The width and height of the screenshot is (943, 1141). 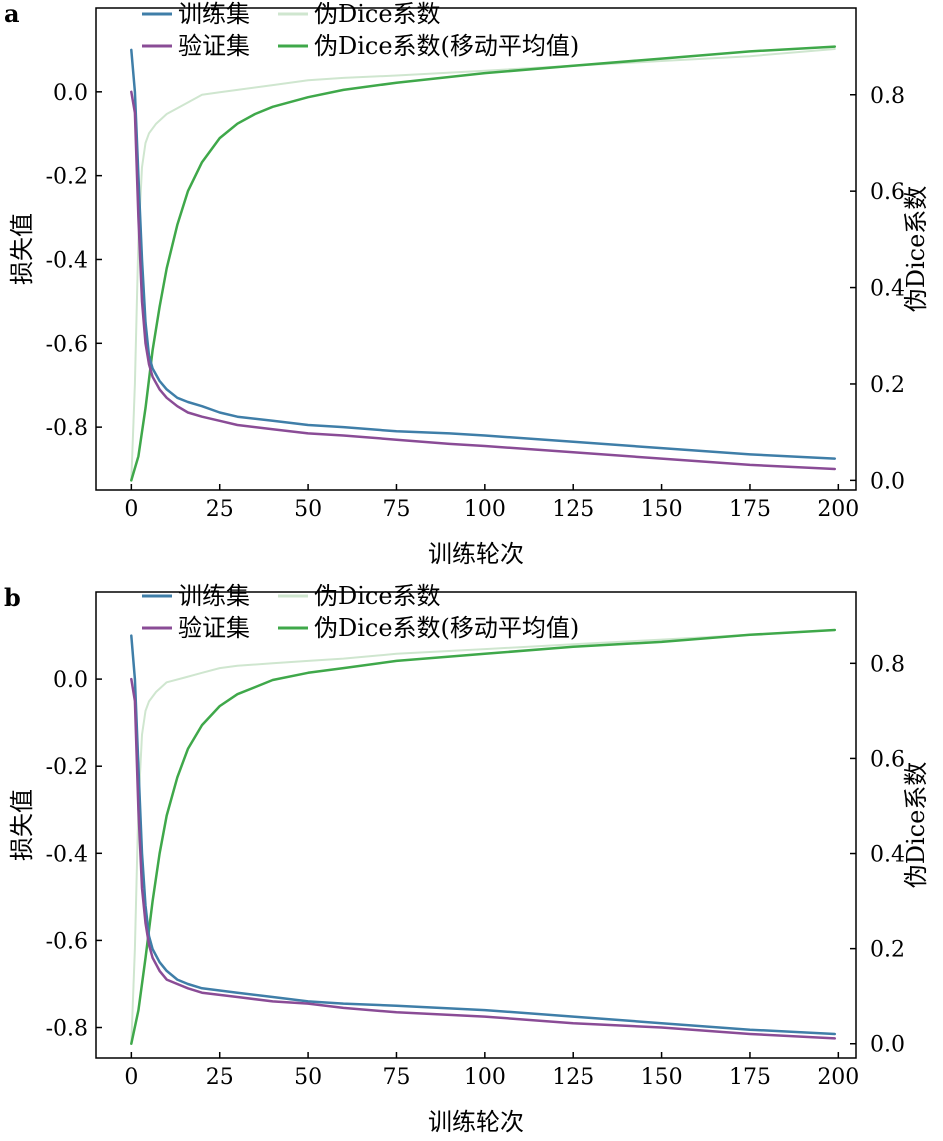 I want to click on panel-letter: a, so click(x=12, y=14).